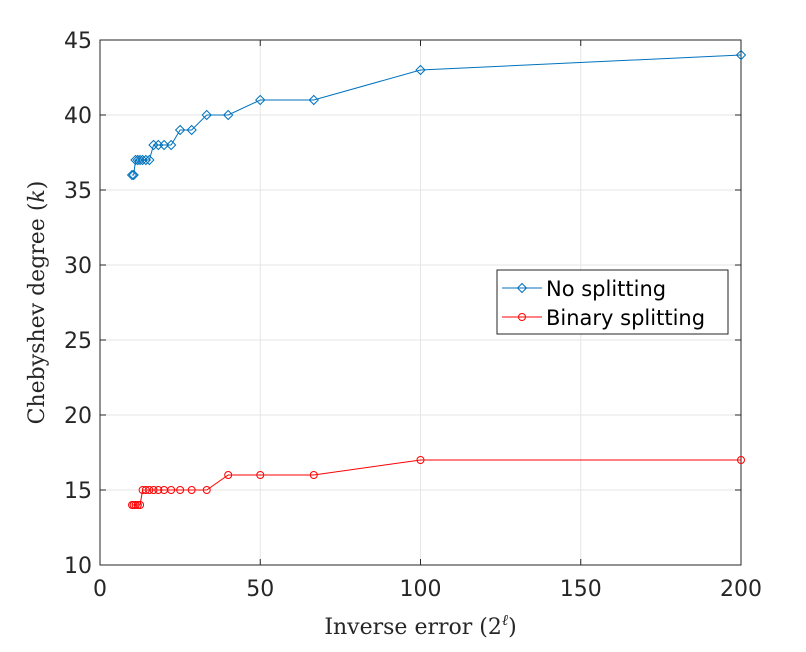 The width and height of the screenshot is (806, 652). What do you see at coordinates (522, 317) in the screenshot?
I see `legend-marker-binary-splitting` at bounding box center [522, 317].